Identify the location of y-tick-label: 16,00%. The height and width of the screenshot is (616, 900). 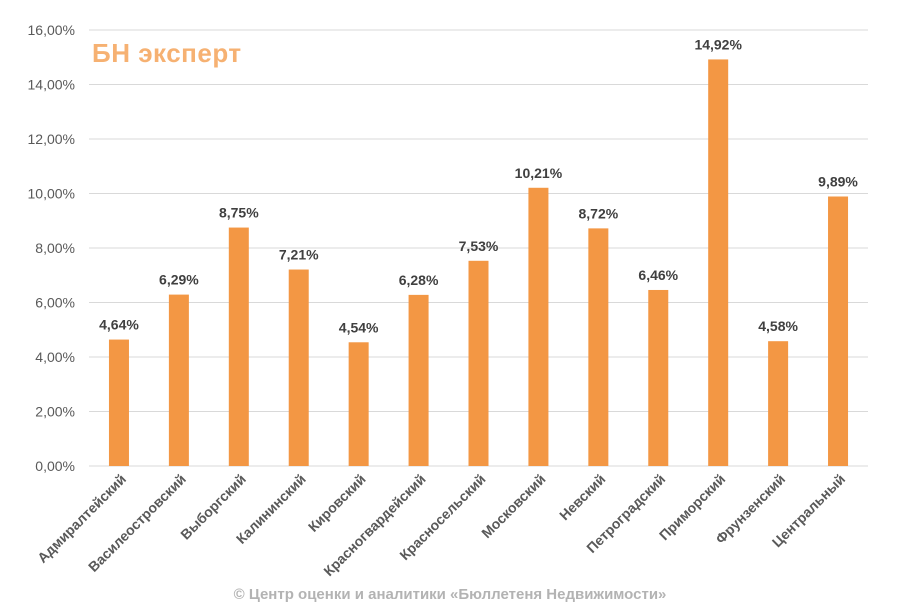
(51, 30).